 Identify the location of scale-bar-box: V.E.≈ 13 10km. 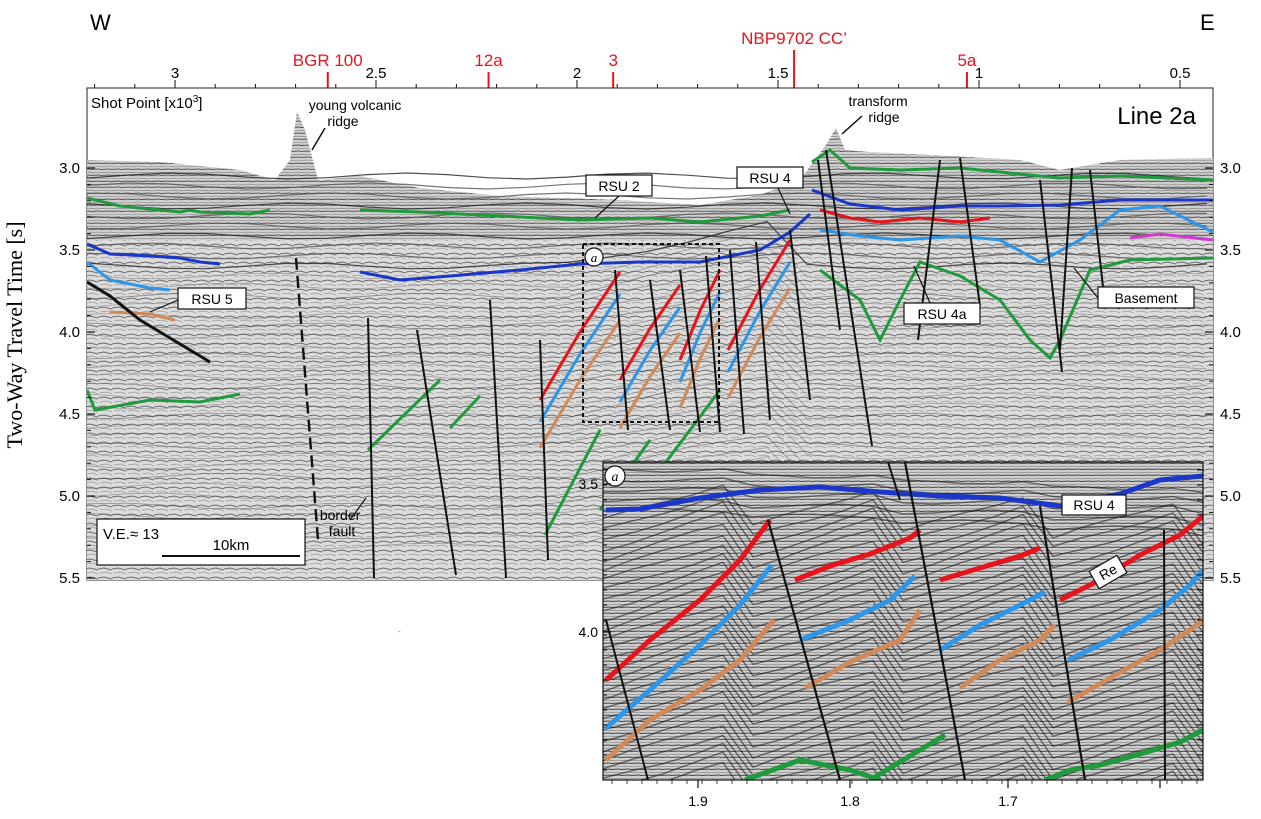
(201, 542).